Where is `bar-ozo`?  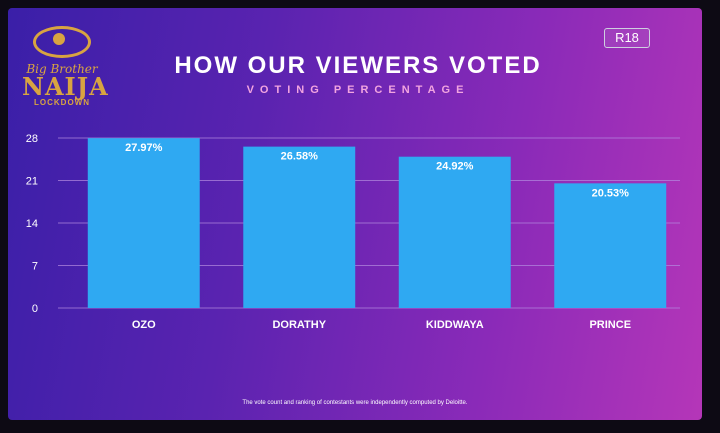 bar-ozo is located at coordinates (143, 223).